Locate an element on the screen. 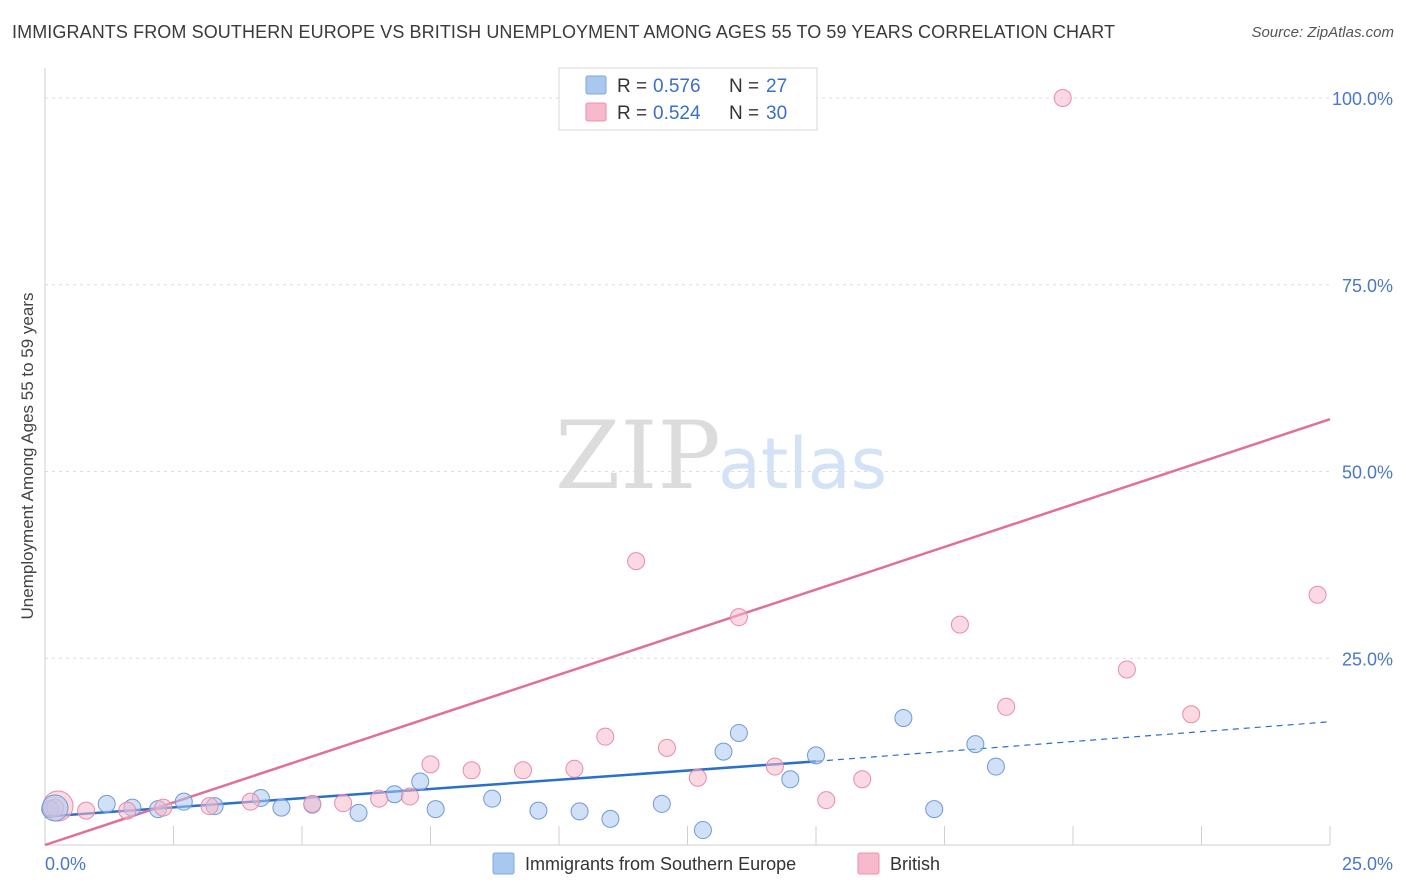 The width and height of the screenshot is (1406, 892). bottom-legend: Immigrants from Southern Europe British is located at coordinates (716, 863).